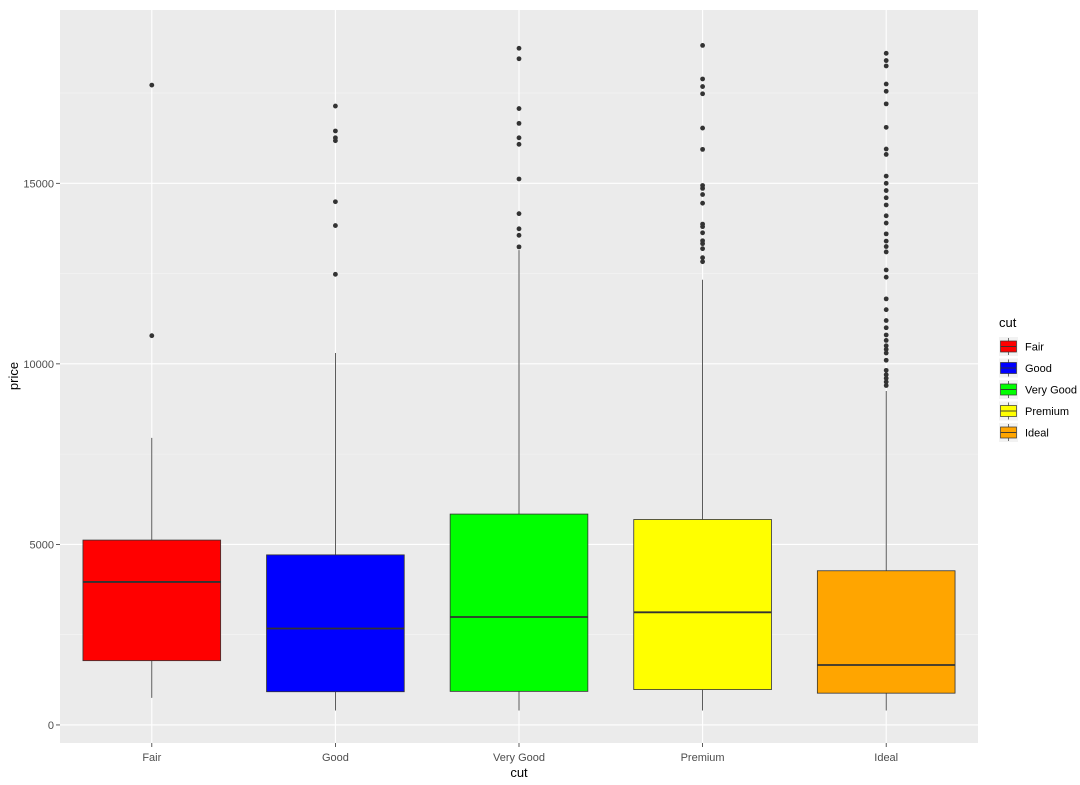  I want to click on y-tick-label: 10000, so click(38, 365).